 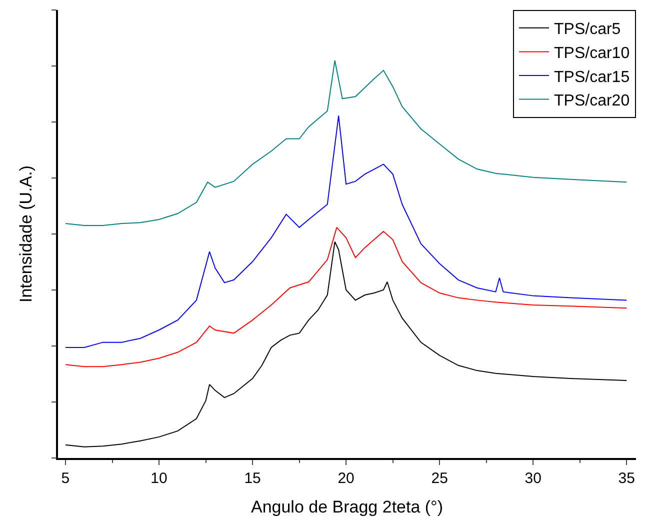 What do you see at coordinates (587, 29) in the screenshot?
I see `legend-label: TPS/car5` at bounding box center [587, 29].